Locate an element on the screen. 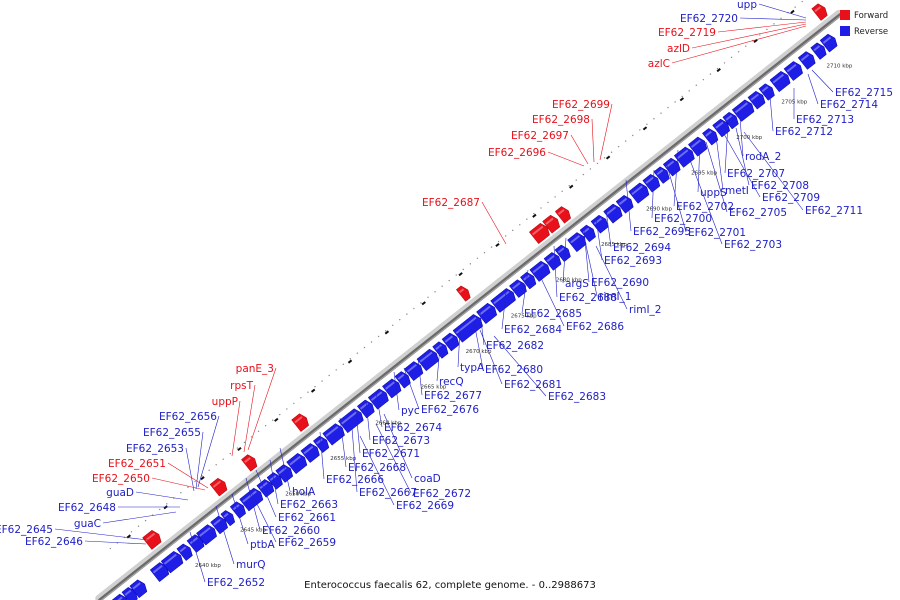  reverse-gene-label: EF62_2681 is located at coordinates (533, 385).